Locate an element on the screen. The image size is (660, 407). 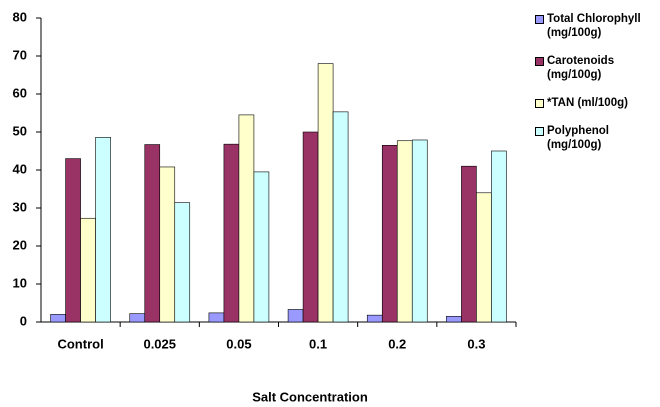
y-tick-label: 0 is located at coordinates (23, 320).